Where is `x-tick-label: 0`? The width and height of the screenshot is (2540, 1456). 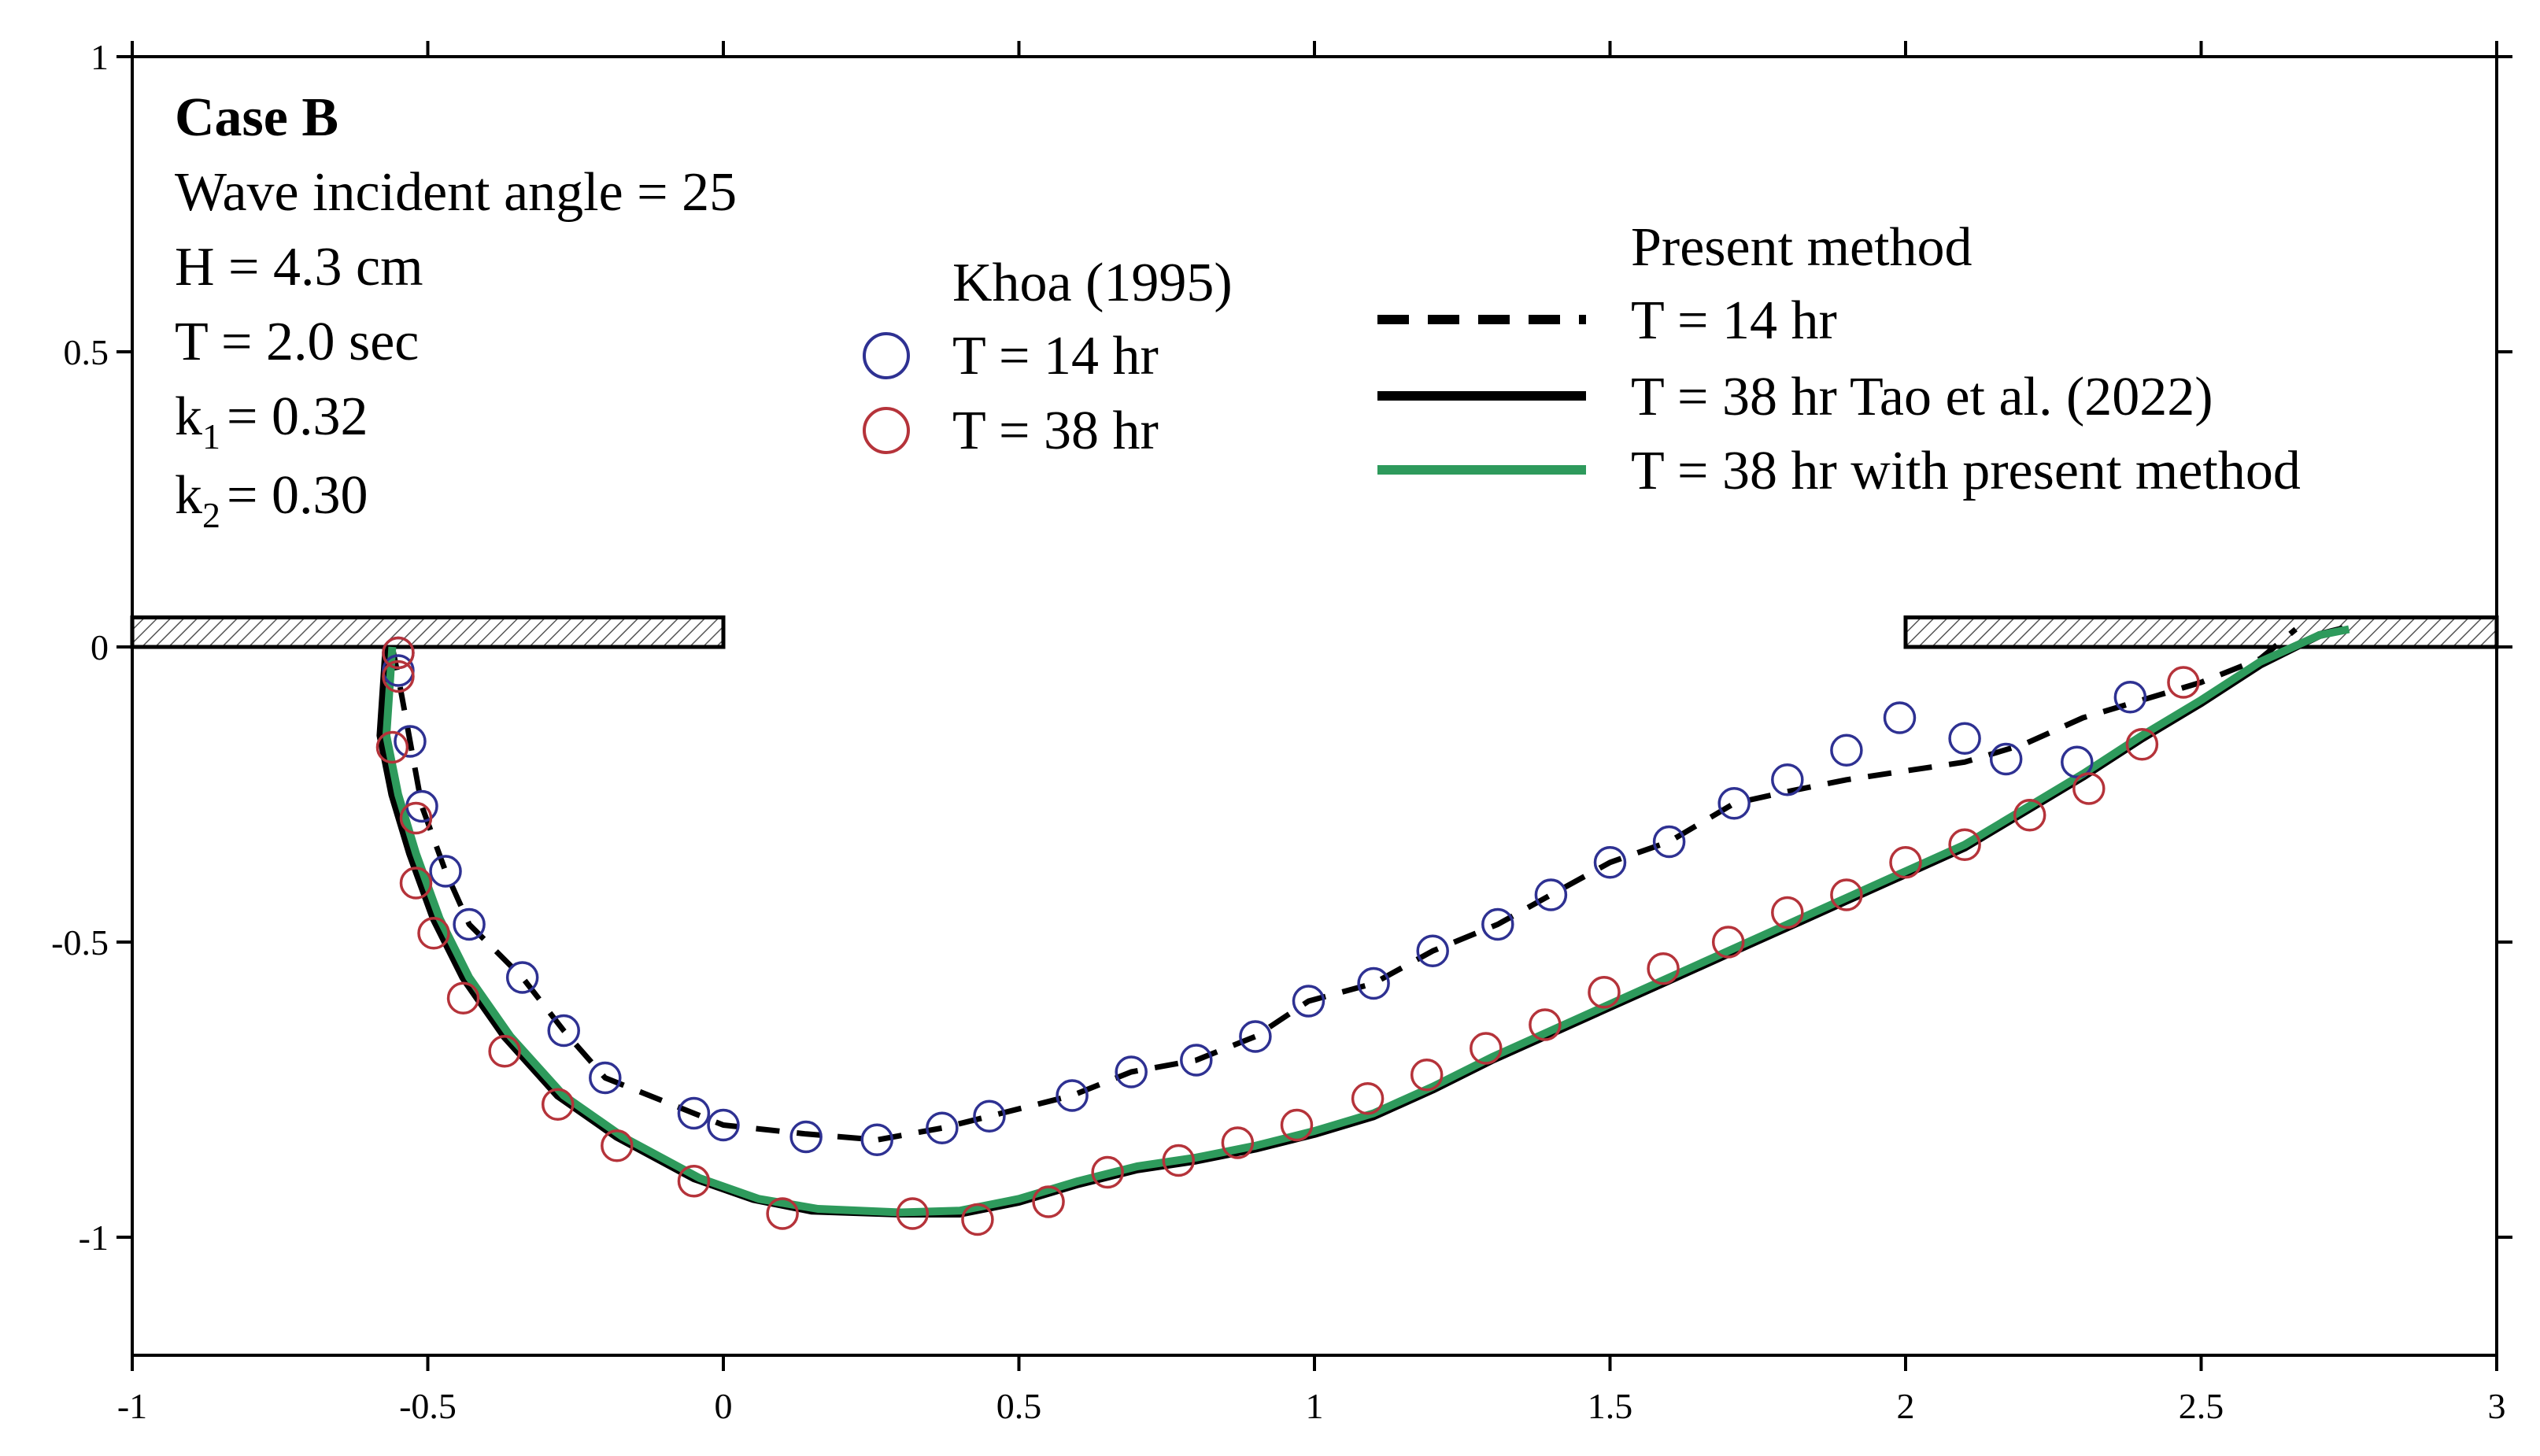
x-tick-label: 0 is located at coordinates (724, 1406).